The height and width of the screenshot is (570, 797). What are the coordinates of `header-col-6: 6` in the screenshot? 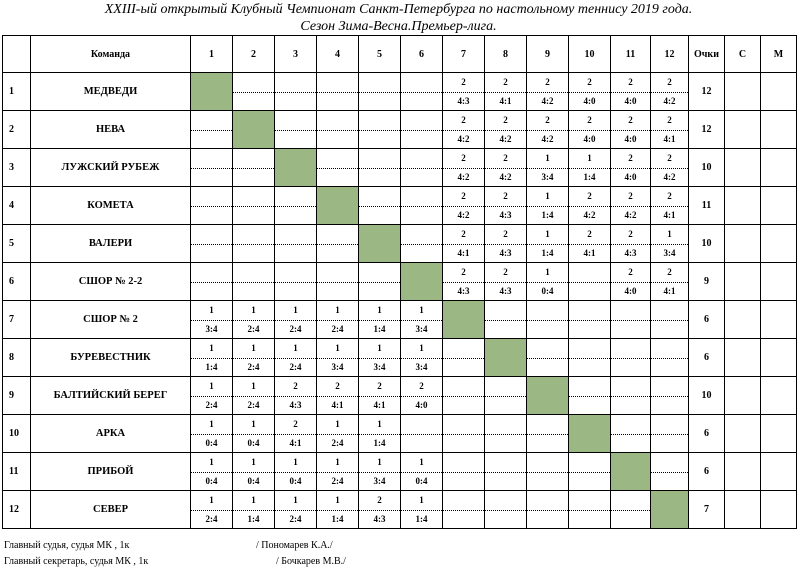 It's located at (421, 54).